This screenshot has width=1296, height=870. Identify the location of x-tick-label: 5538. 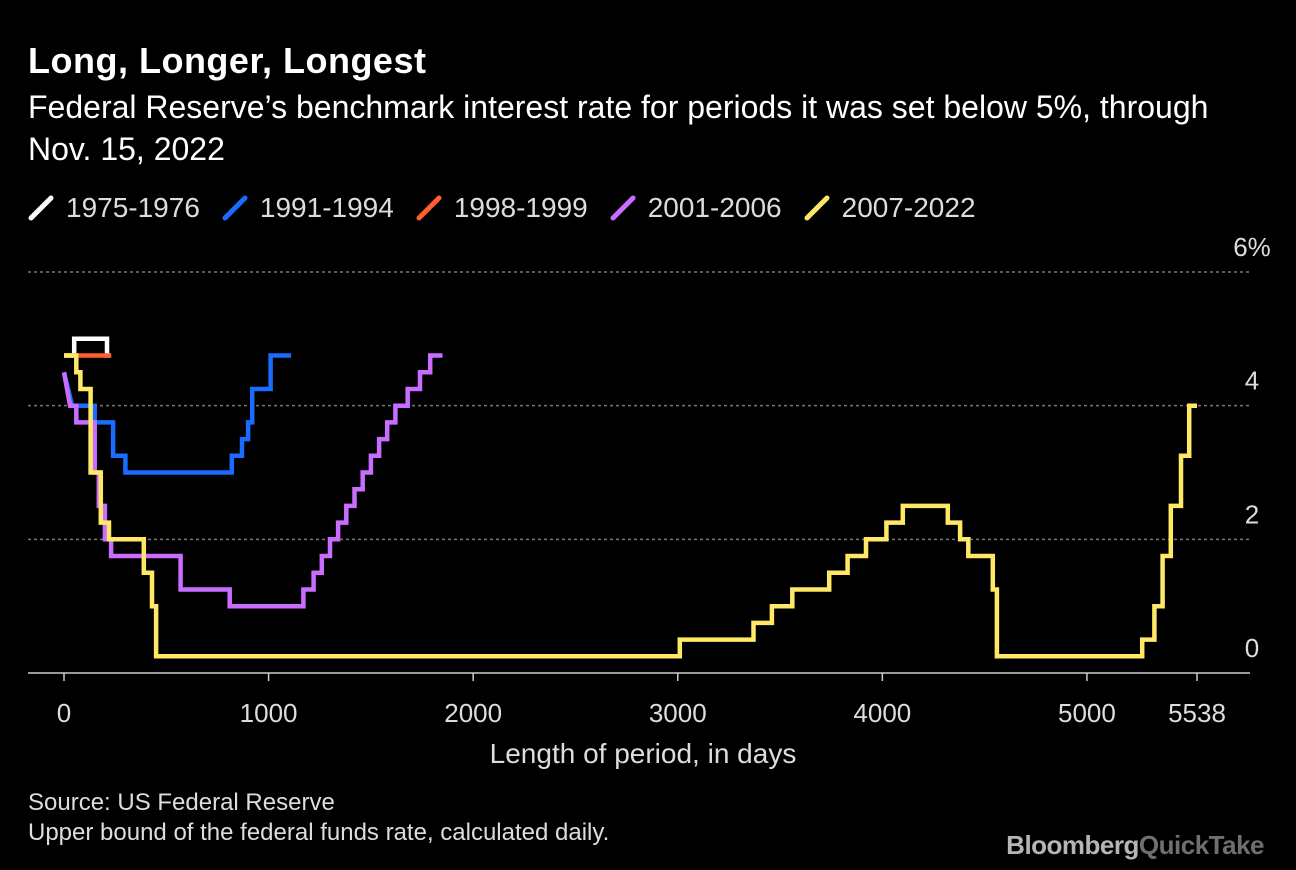
(1197, 713).